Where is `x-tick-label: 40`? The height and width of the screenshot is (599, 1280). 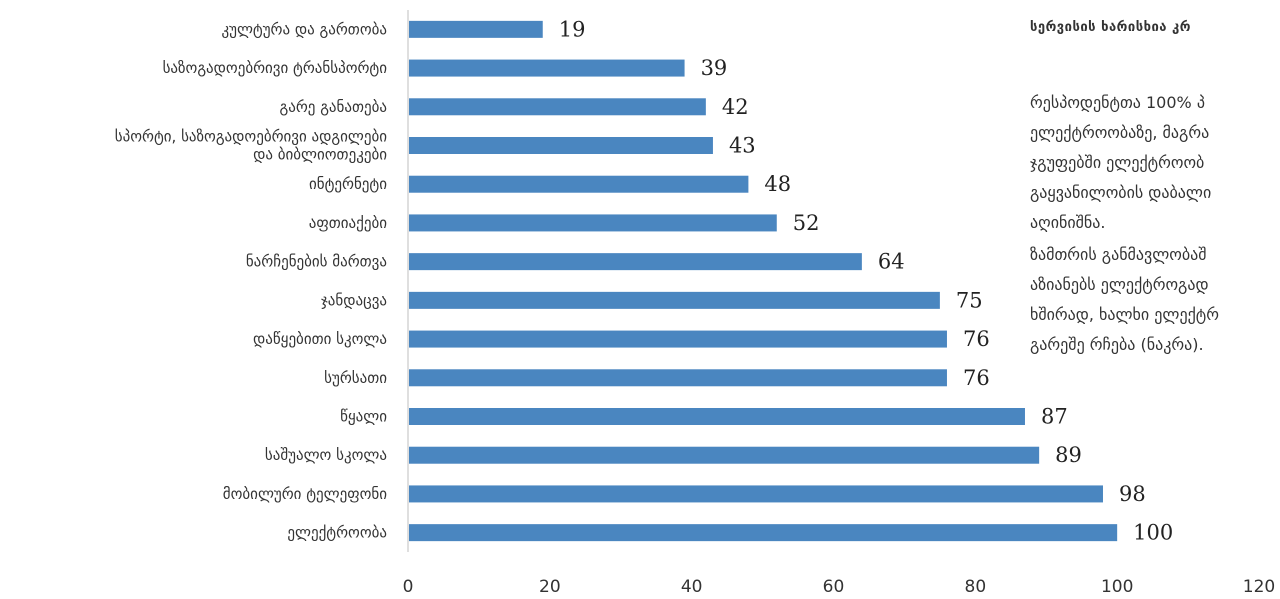
x-tick-label: 40 is located at coordinates (692, 587).